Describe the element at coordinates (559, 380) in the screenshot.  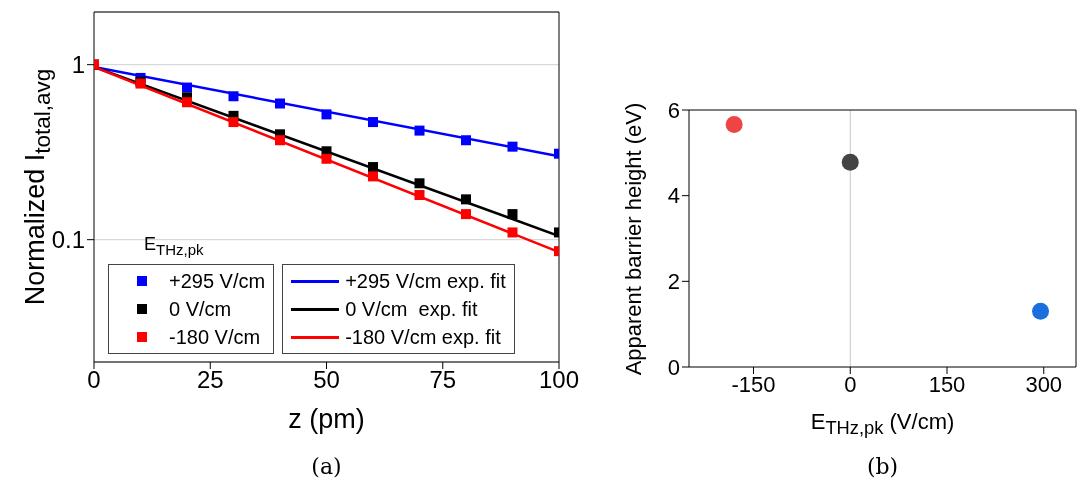
I see `x-tick-label: 100` at that location.